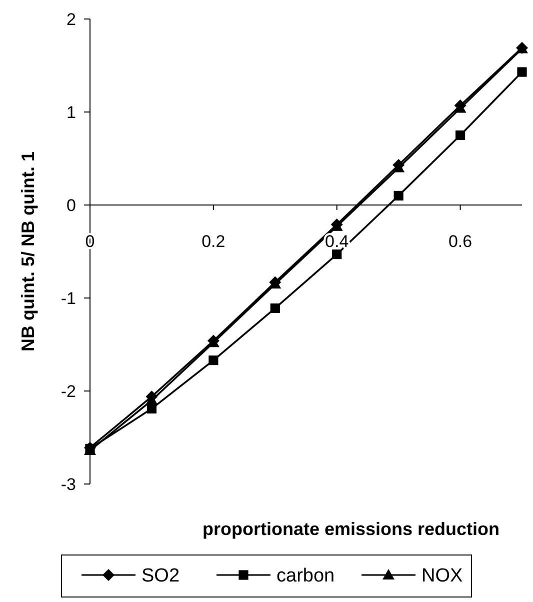 The width and height of the screenshot is (533, 602). Describe the element at coordinates (351, 529) in the screenshot. I see `x-axis-title: proportionate emissions reduction` at that location.